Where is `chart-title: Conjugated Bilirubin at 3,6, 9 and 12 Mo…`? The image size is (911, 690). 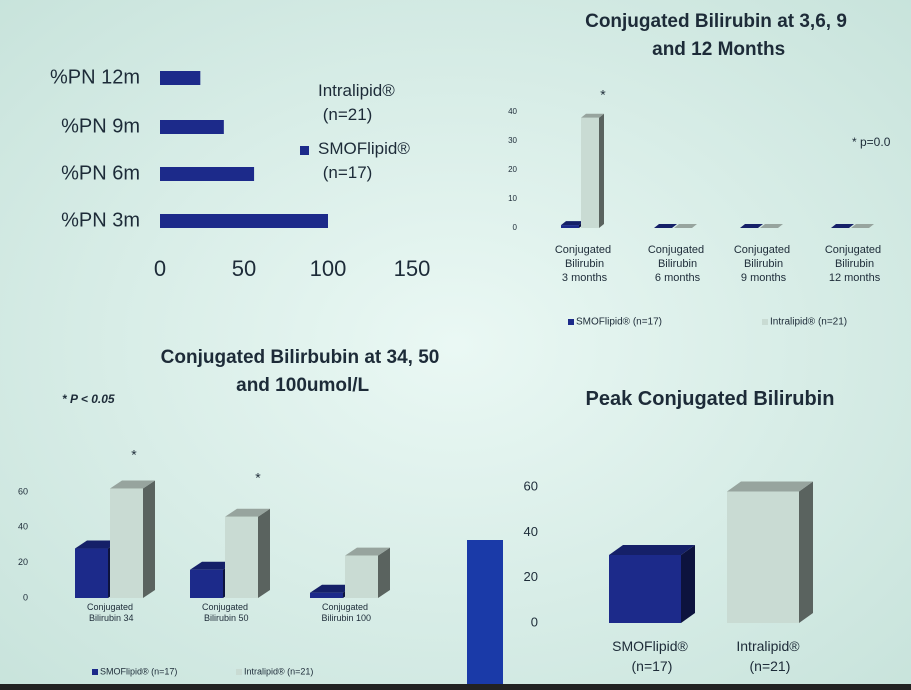 chart-title: Conjugated Bilirubin at 3,6, 9 and 12 Mo… is located at coordinates (716, 35).